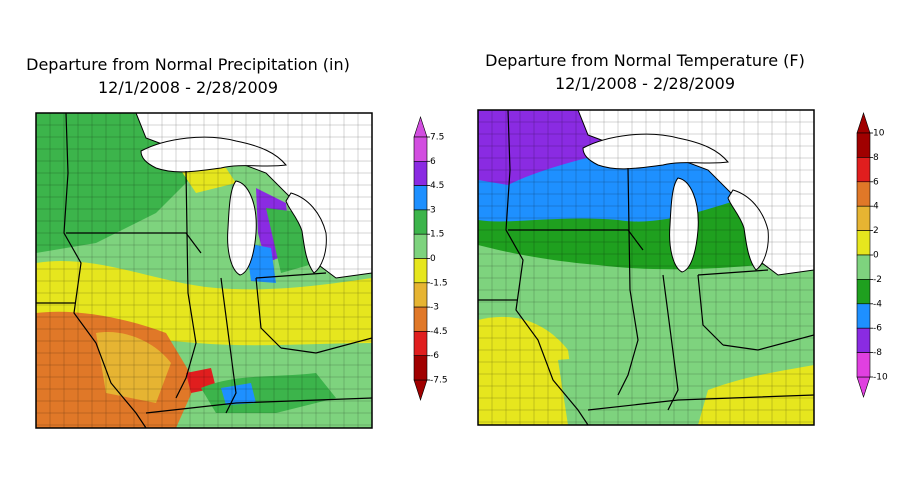 The image size is (920, 504). What do you see at coordinates (437, 186) in the screenshot?
I see `colorbar-label: 4.5` at bounding box center [437, 186].